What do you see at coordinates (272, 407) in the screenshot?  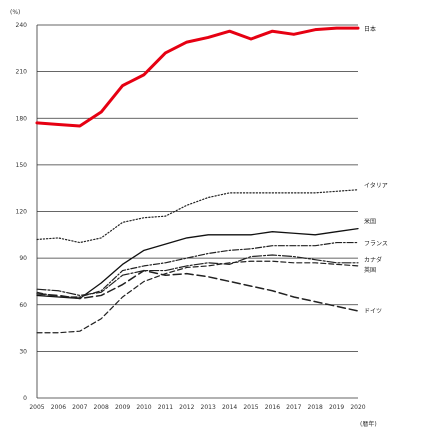 I see `x-tick-label: 2016` at bounding box center [272, 407].